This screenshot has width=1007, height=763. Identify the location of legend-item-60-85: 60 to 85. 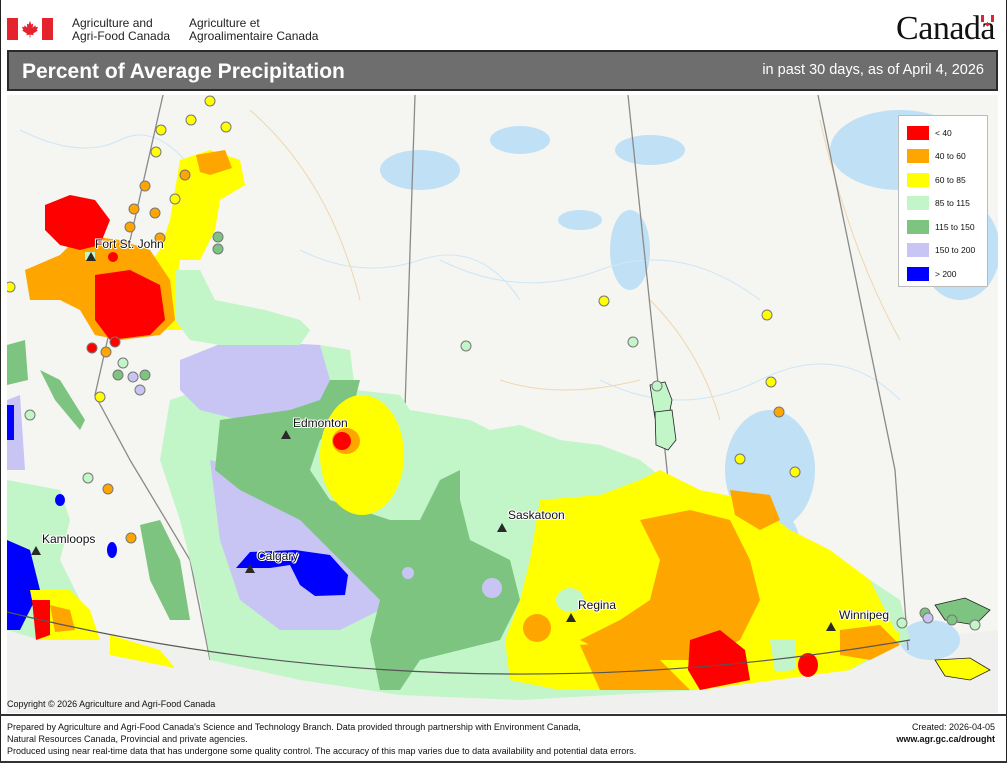
(947, 180).